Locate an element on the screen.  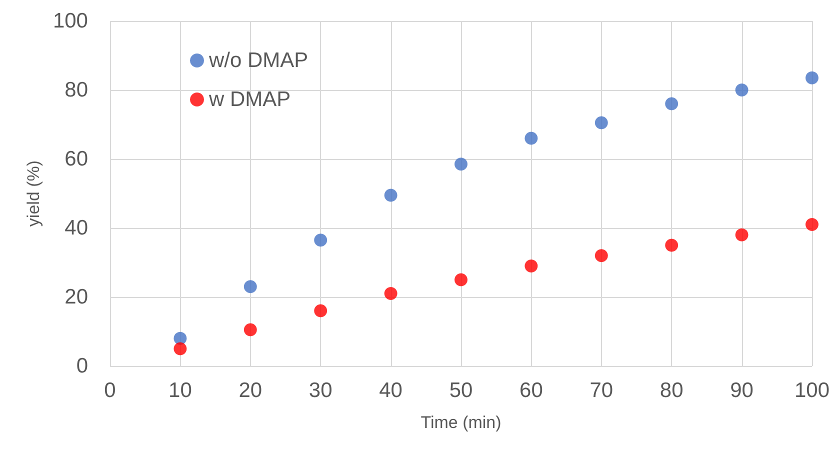
x-tick-label: 20 is located at coordinates (250, 390).